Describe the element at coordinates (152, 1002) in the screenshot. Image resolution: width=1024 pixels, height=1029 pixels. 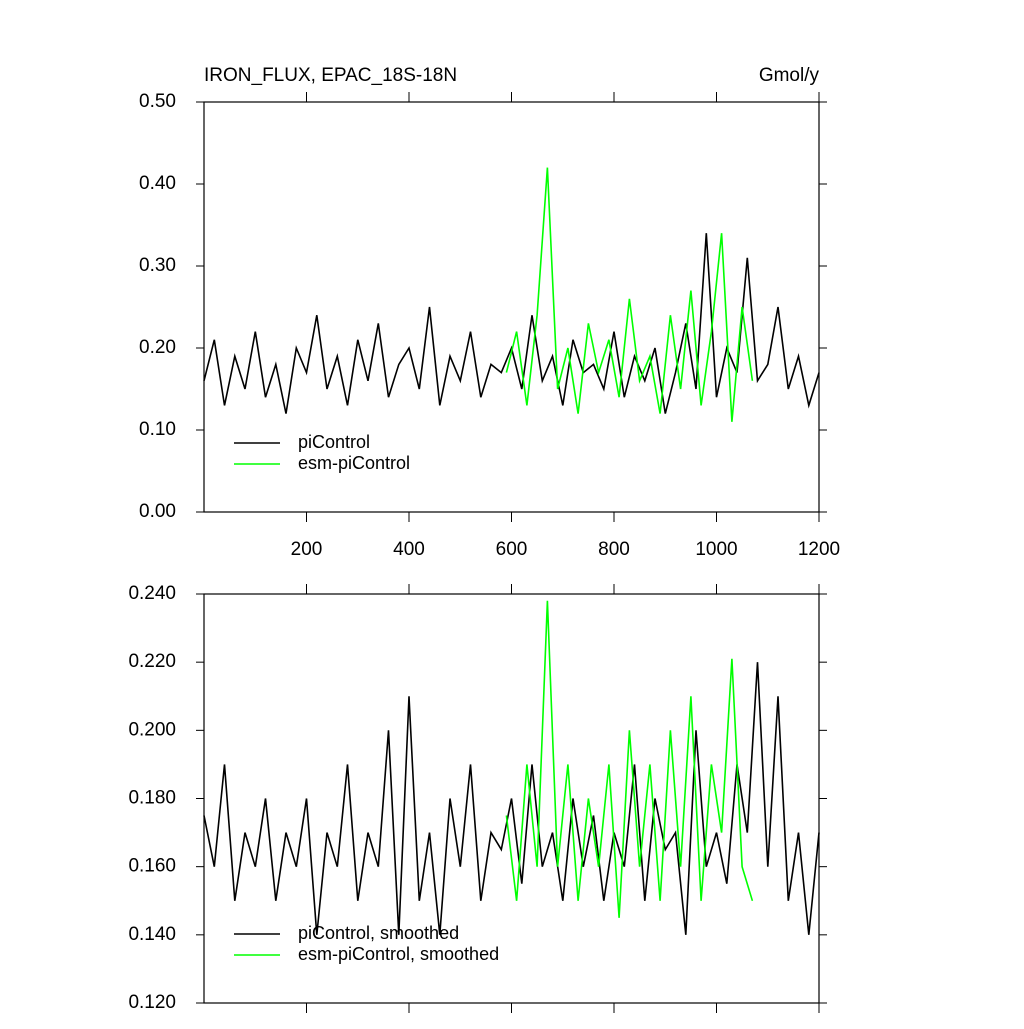
I see `y-tick-label: 0.120` at that location.